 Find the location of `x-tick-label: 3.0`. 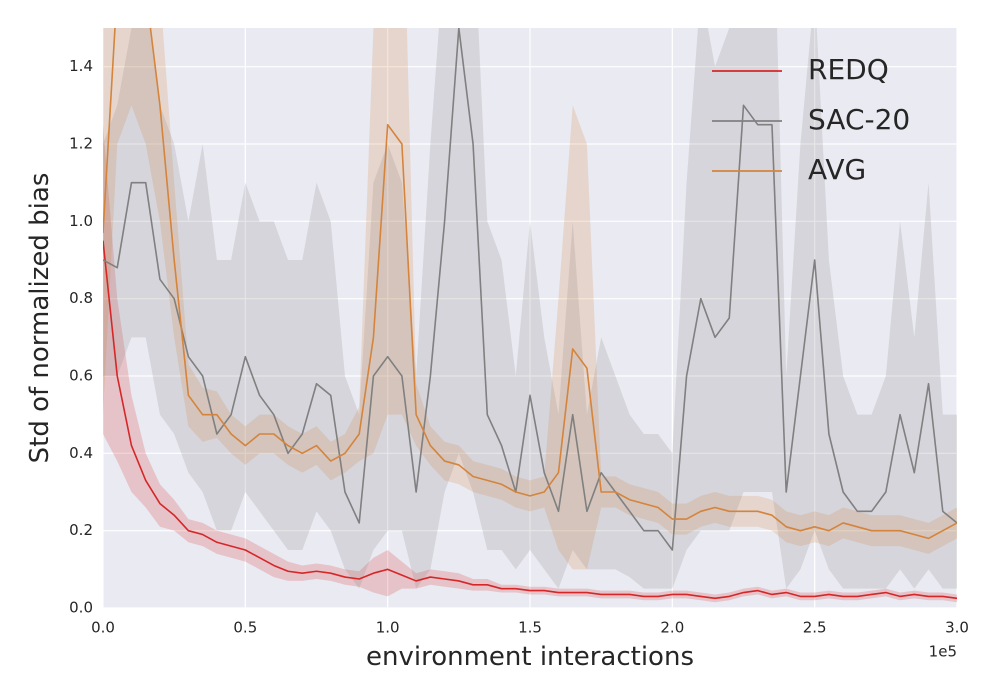

x-tick-label: 3.0 is located at coordinates (957, 628).